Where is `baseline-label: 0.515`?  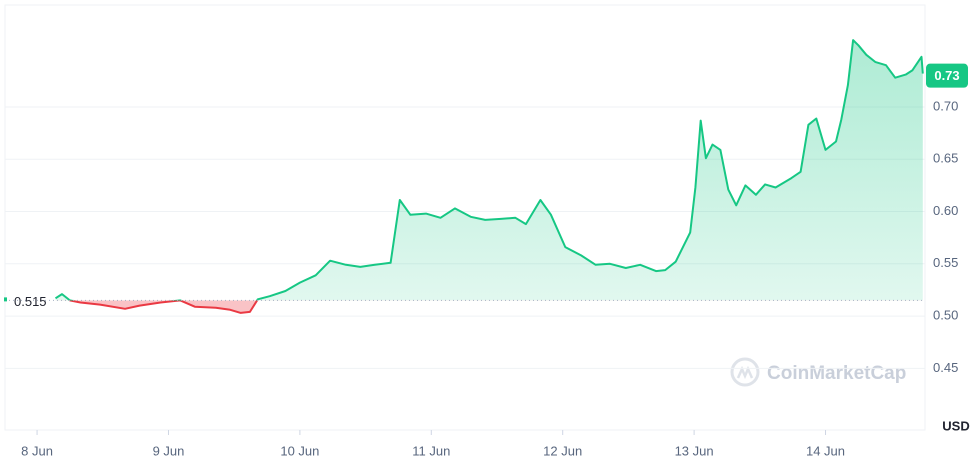
baseline-label: 0.515 is located at coordinates (30, 301).